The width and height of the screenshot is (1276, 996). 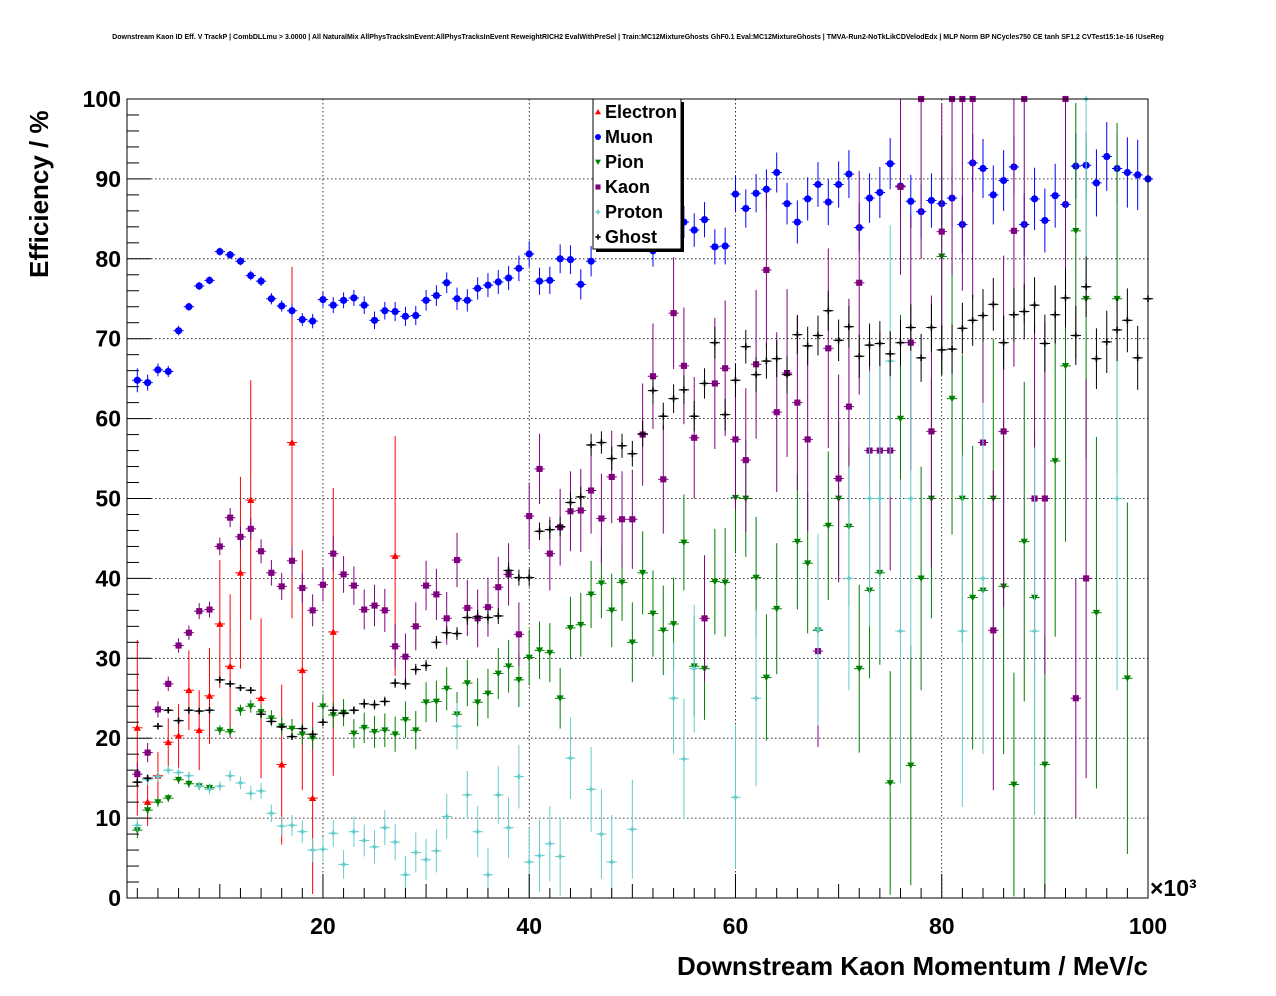 I want to click on x-tick-label: 100, so click(x=1148, y=926).